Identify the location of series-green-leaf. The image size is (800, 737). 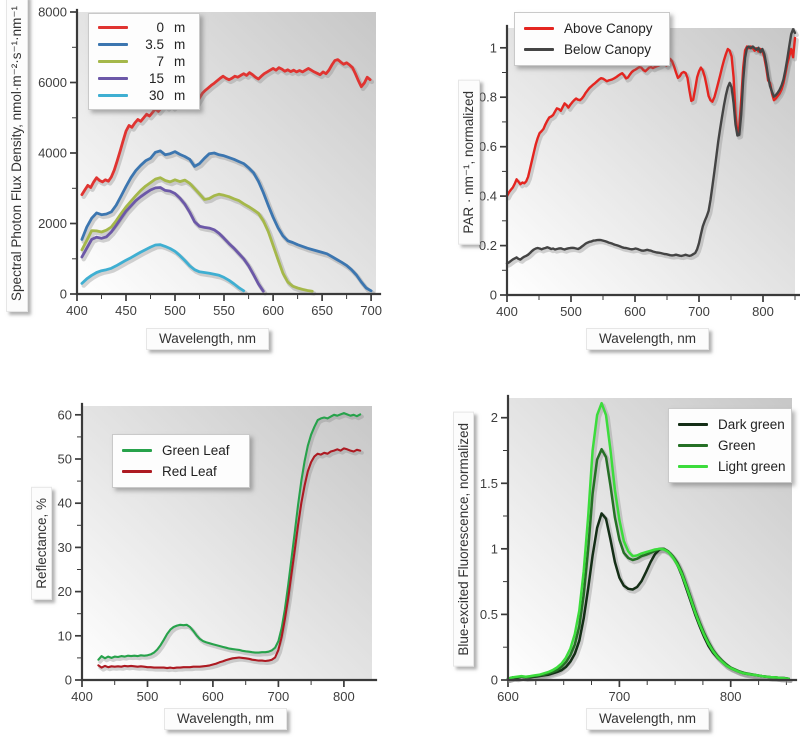
(229, 536).